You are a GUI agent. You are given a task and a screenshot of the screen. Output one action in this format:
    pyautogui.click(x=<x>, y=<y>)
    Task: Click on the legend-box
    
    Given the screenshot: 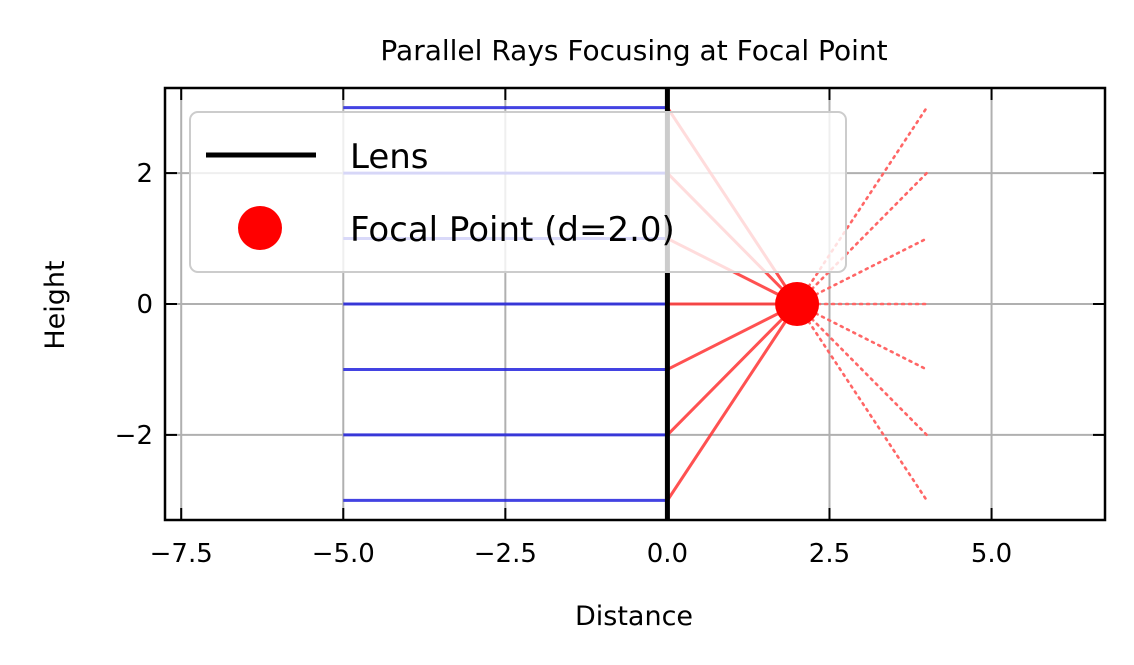 What is the action you would take?
    pyautogui.click(x=518, y=192)
    